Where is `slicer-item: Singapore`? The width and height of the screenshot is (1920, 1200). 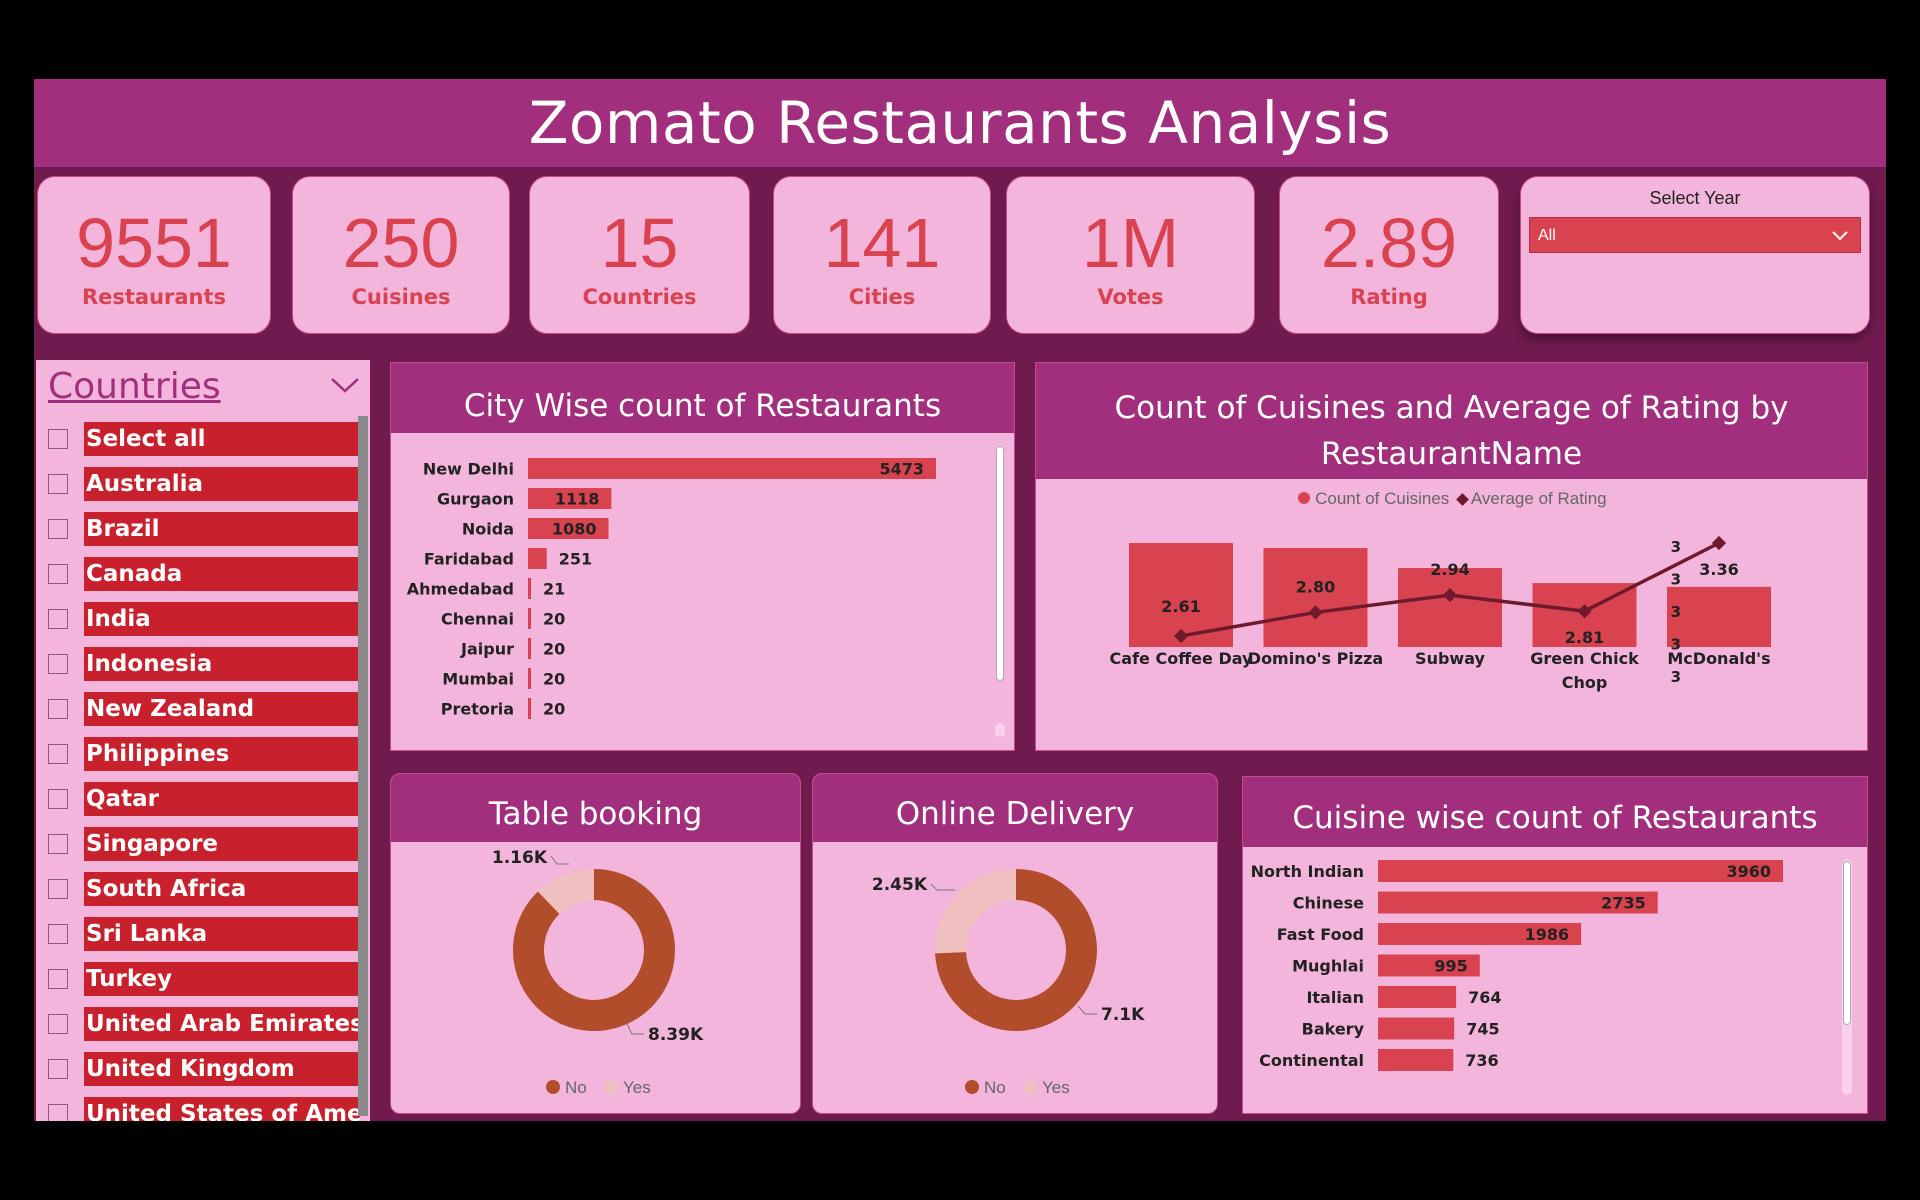
slicer-item: Singapore is located at coordinates (203, 844).